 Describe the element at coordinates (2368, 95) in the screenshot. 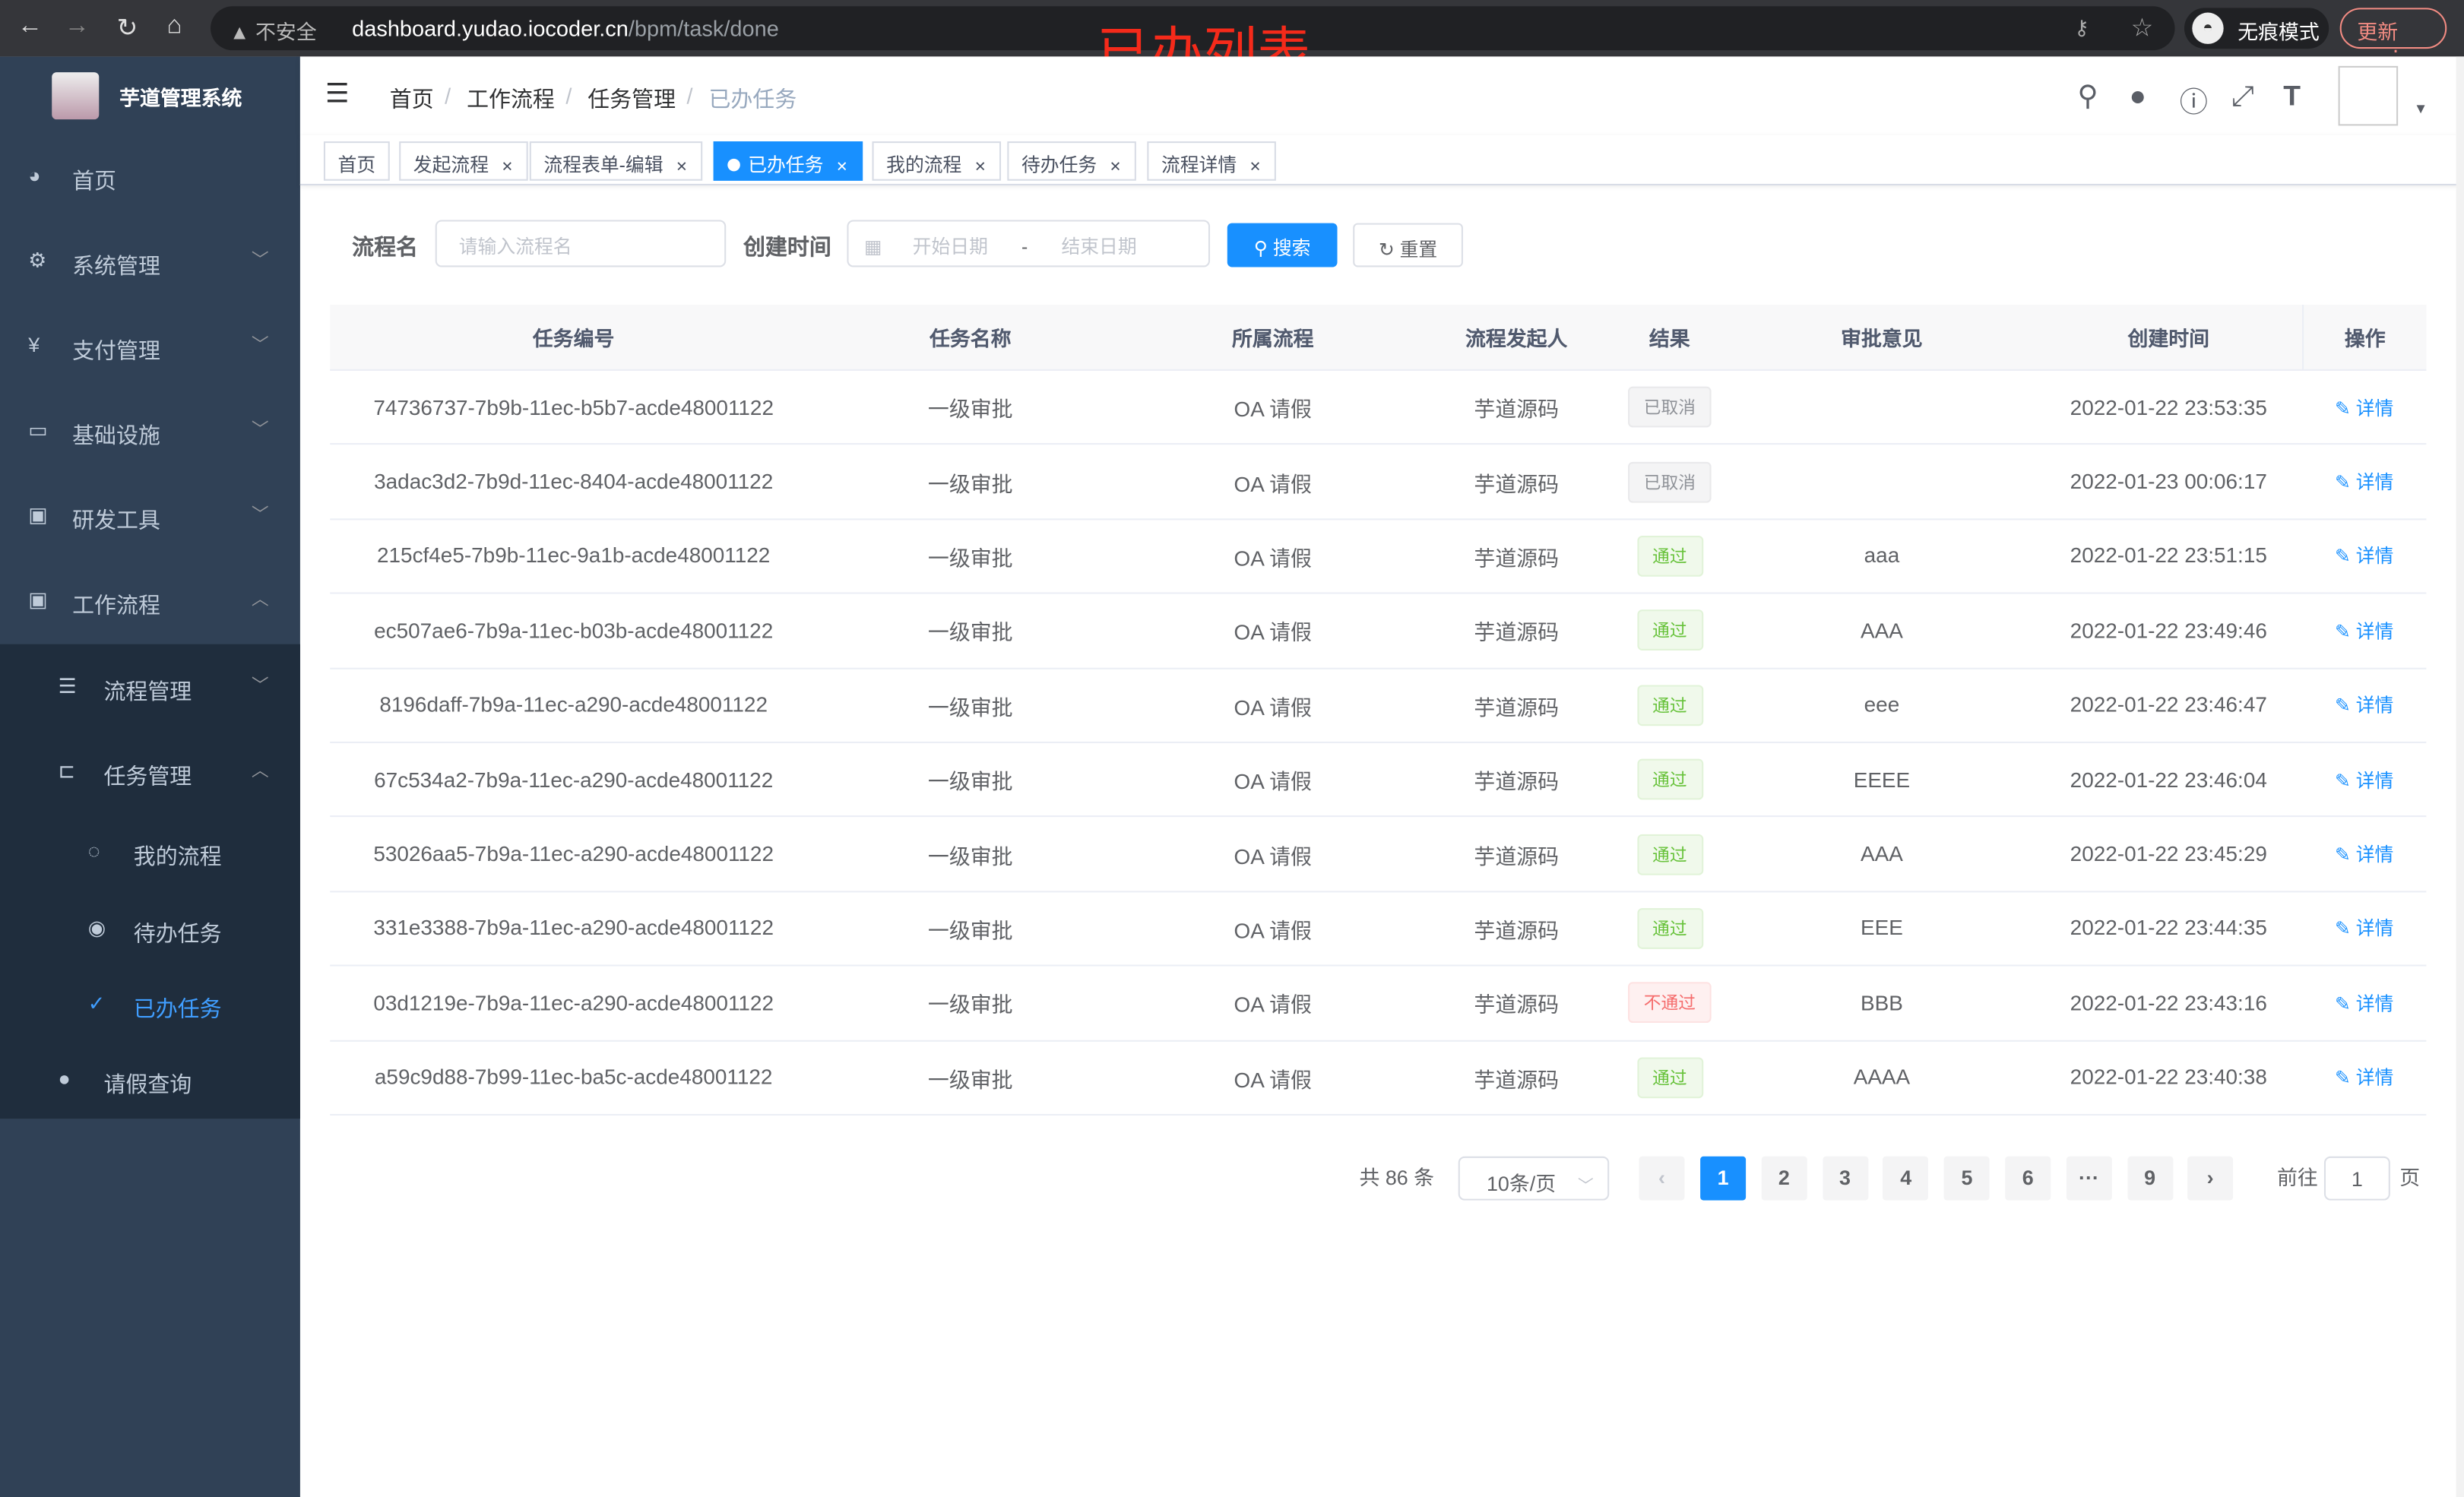

I see `avatar` at that location.